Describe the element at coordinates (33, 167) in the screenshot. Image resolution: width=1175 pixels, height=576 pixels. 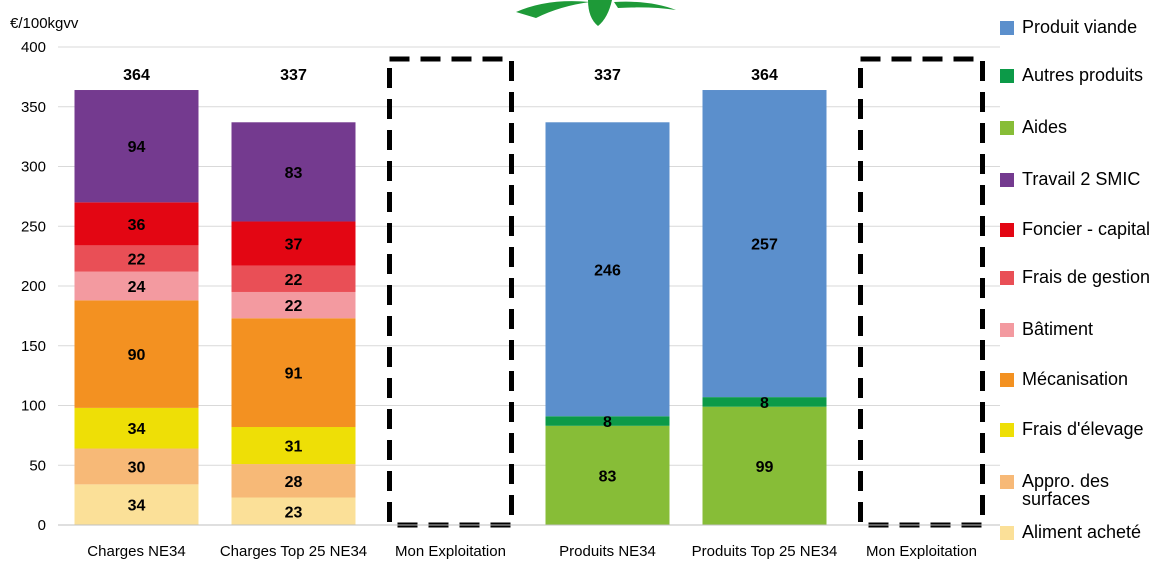
I see `y-tick-label: 300` at that location.